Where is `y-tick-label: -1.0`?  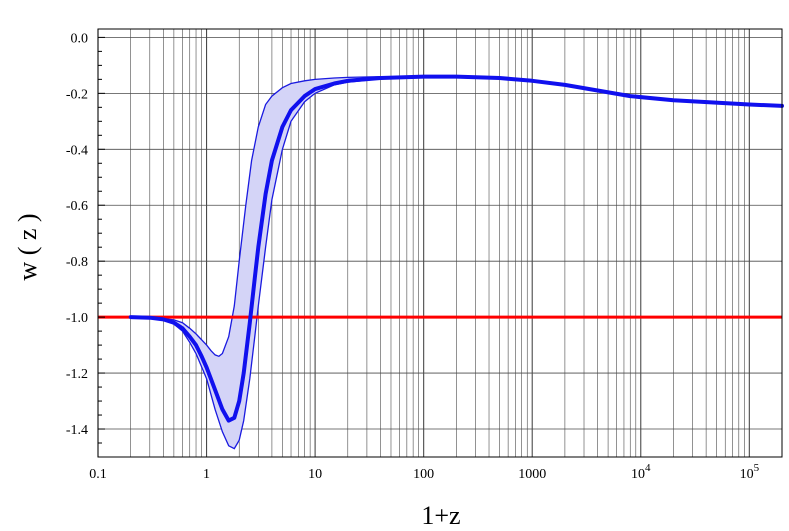
y-tick-label: -1.0 is located at coordinates (77, 318).